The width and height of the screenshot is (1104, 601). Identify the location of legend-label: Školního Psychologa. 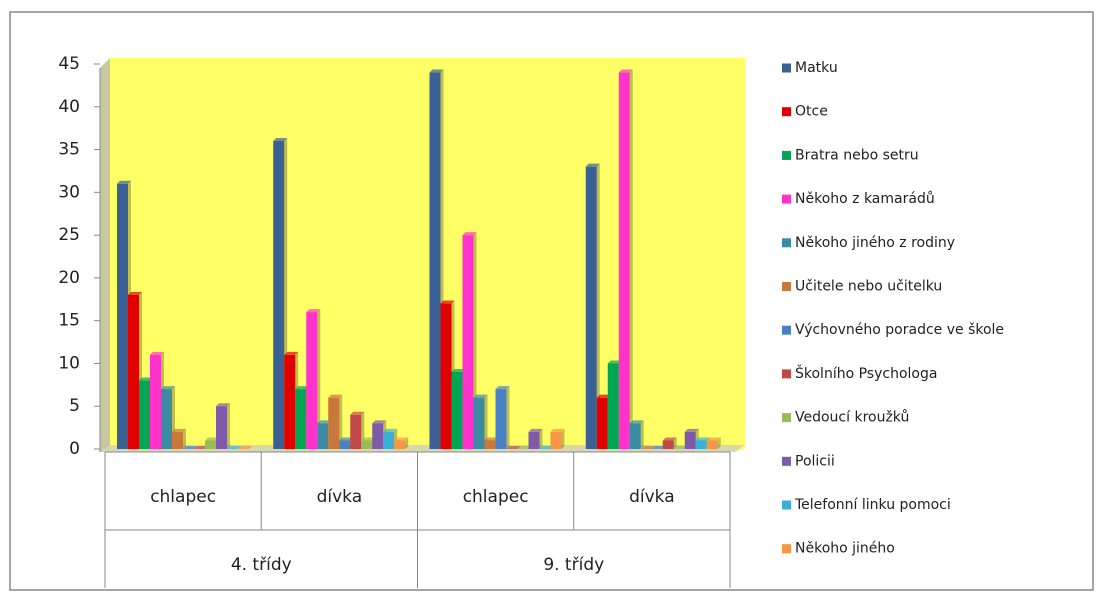
(866, 373).